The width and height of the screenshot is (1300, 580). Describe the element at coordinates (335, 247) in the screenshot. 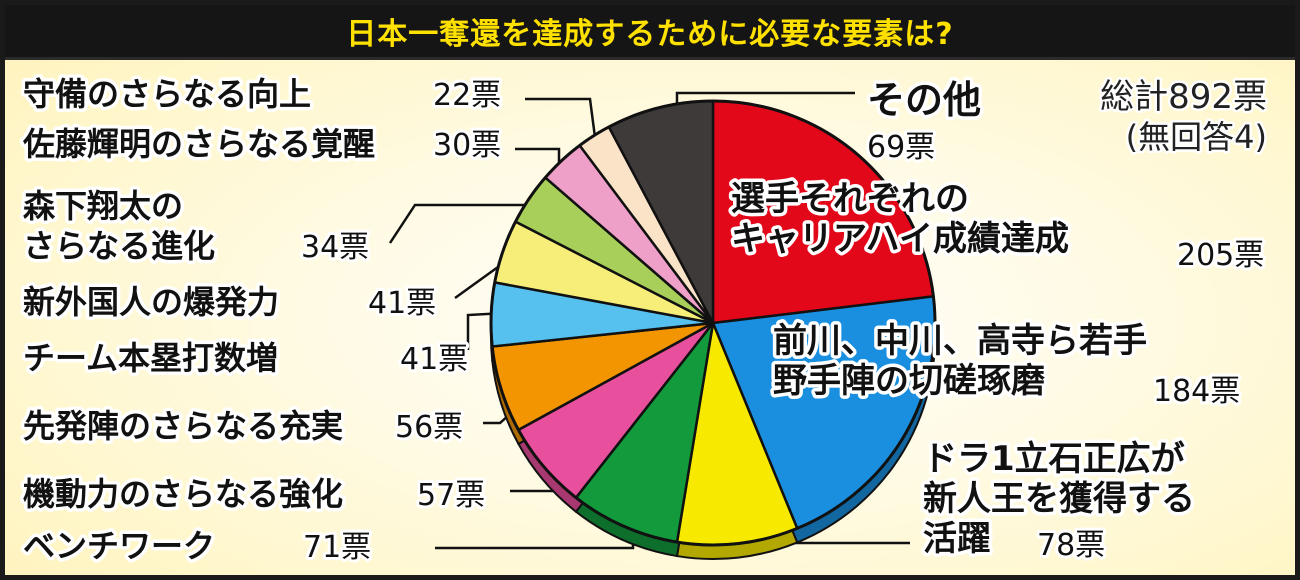

I see `slice-value-8: 34票` at that location.